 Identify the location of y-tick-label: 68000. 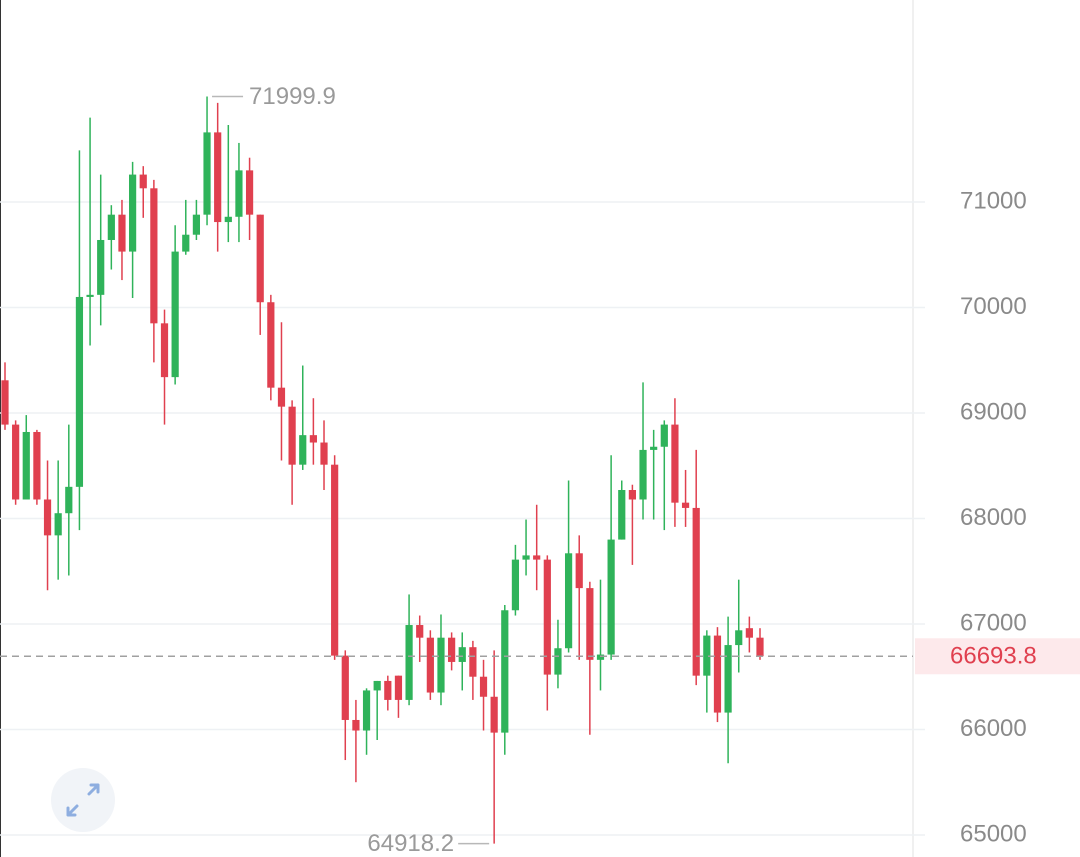
(993, 517).